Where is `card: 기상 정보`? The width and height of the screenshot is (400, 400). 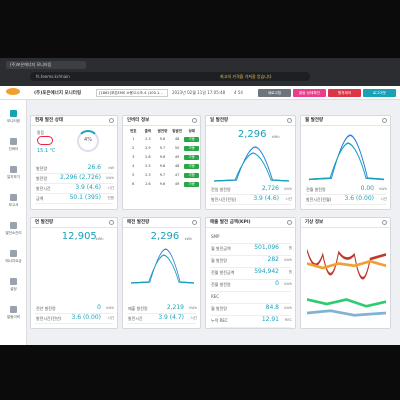
card: 기상 정보 is located at coordinates (345, 273).